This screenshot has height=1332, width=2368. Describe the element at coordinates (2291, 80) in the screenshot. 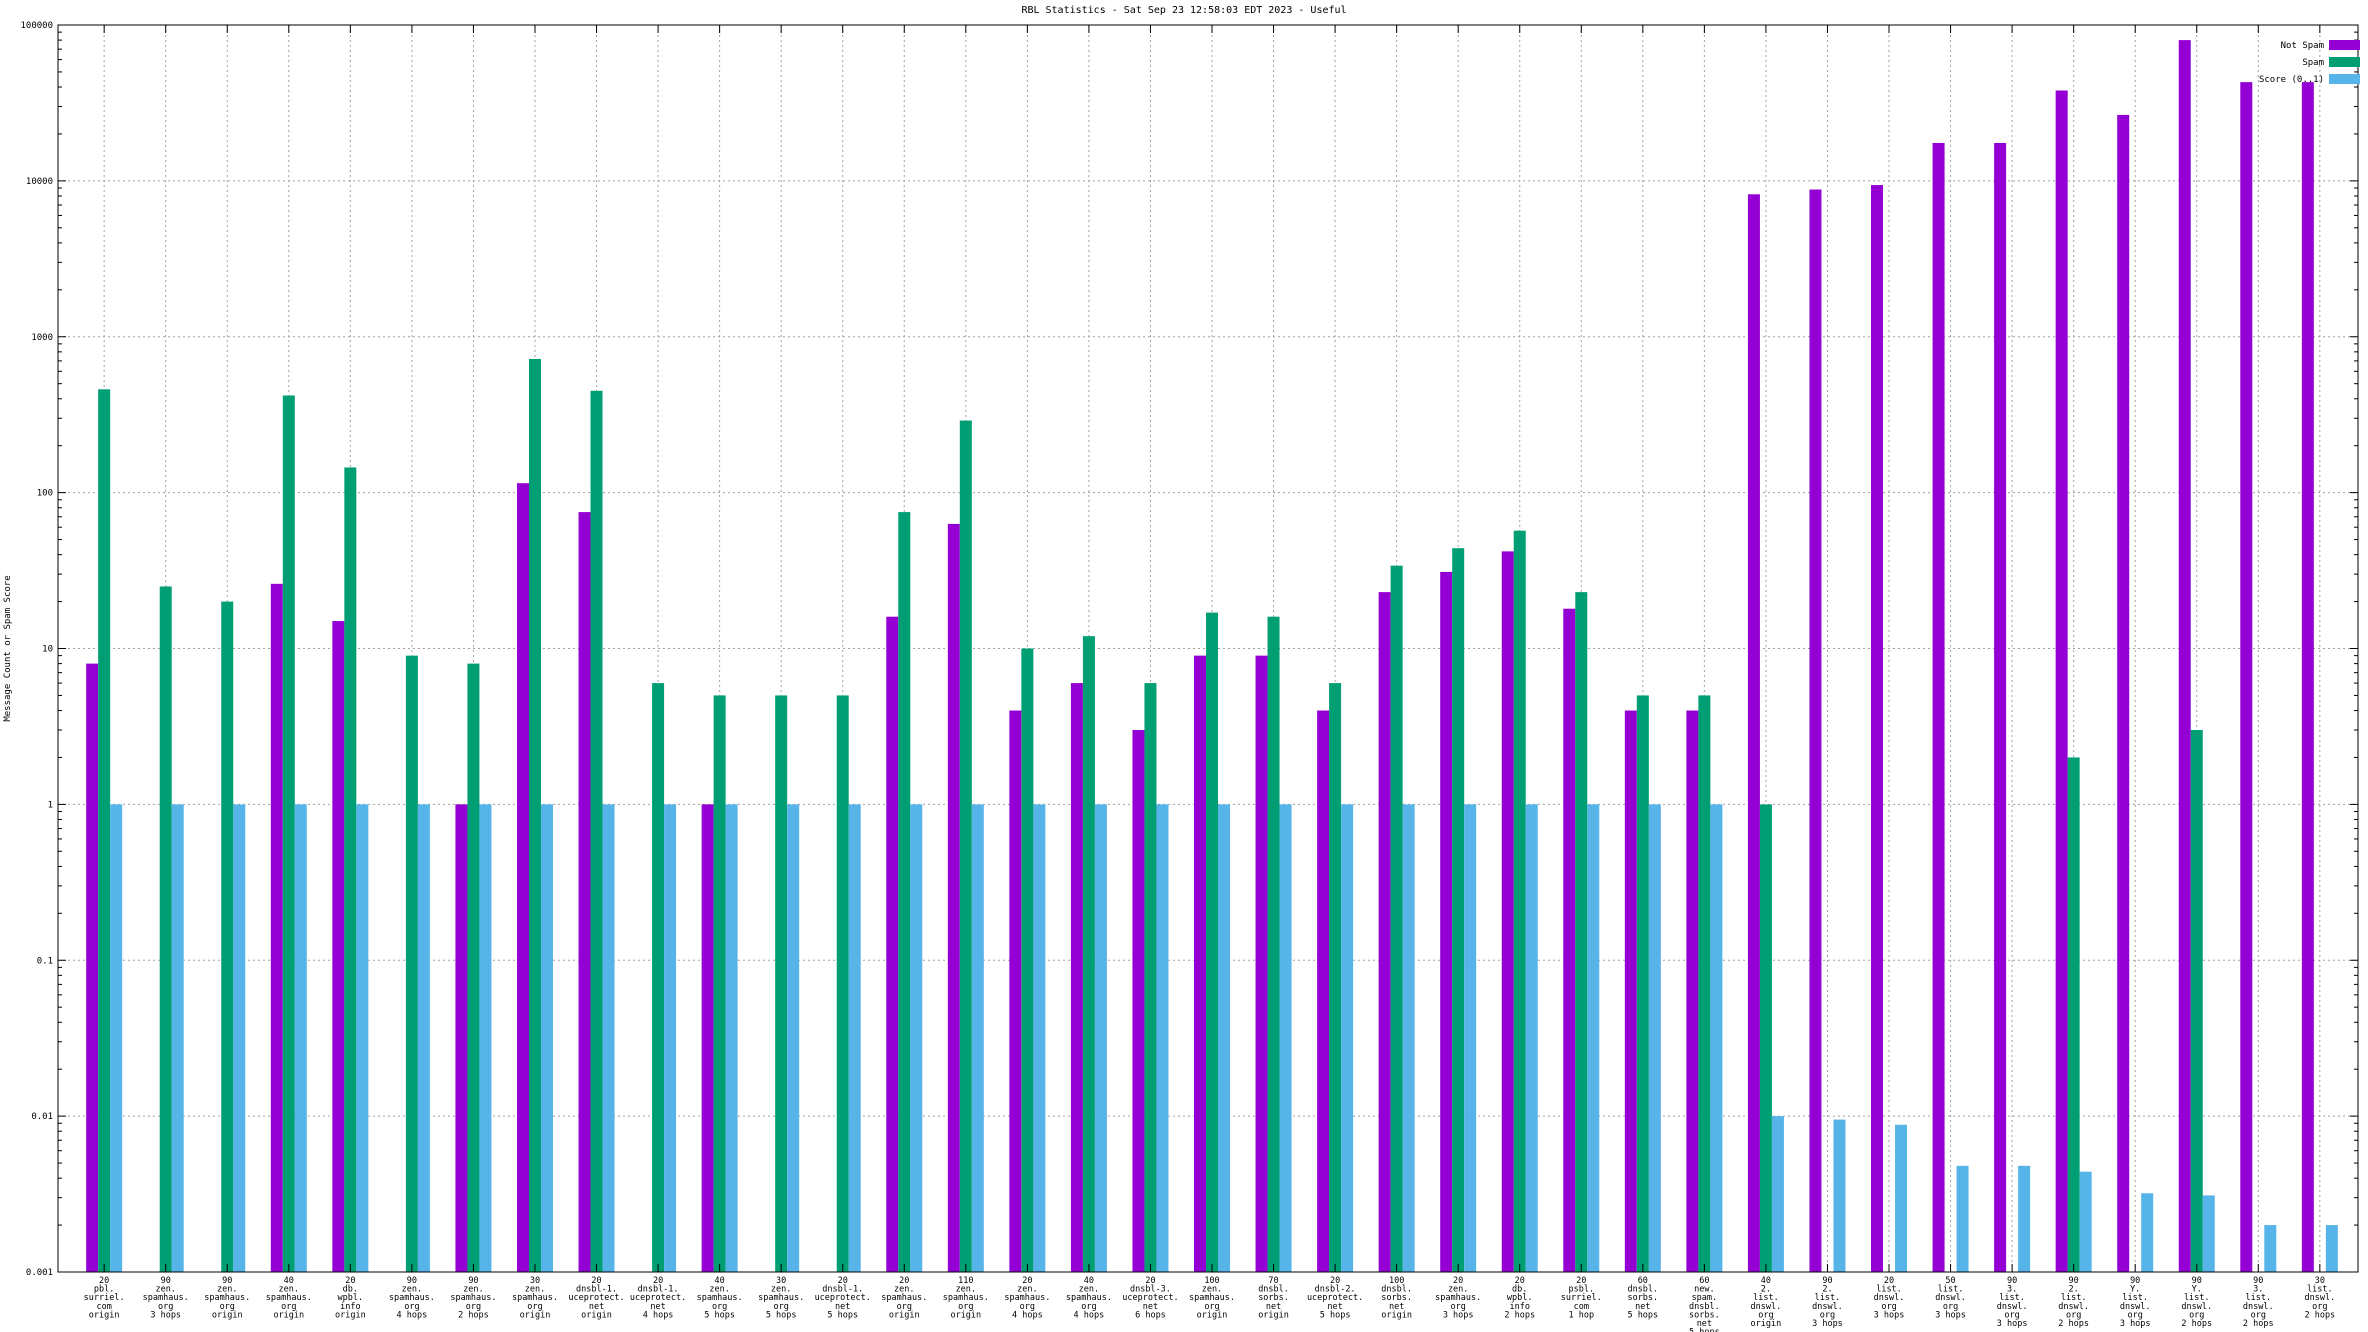

I see `legend-label: Score (0..1)` at that location.